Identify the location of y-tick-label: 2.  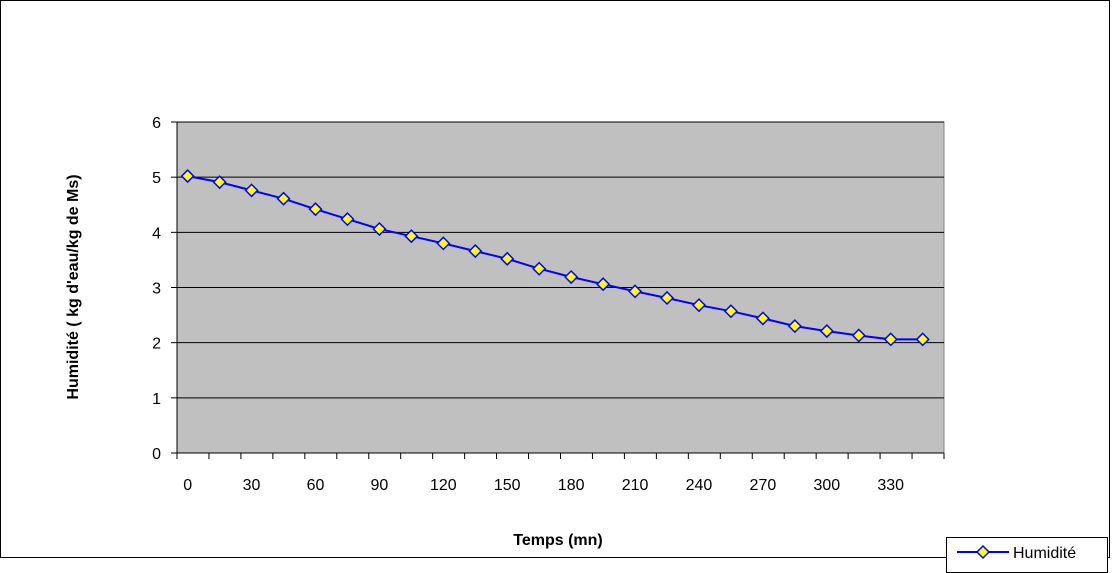
(156, 344).